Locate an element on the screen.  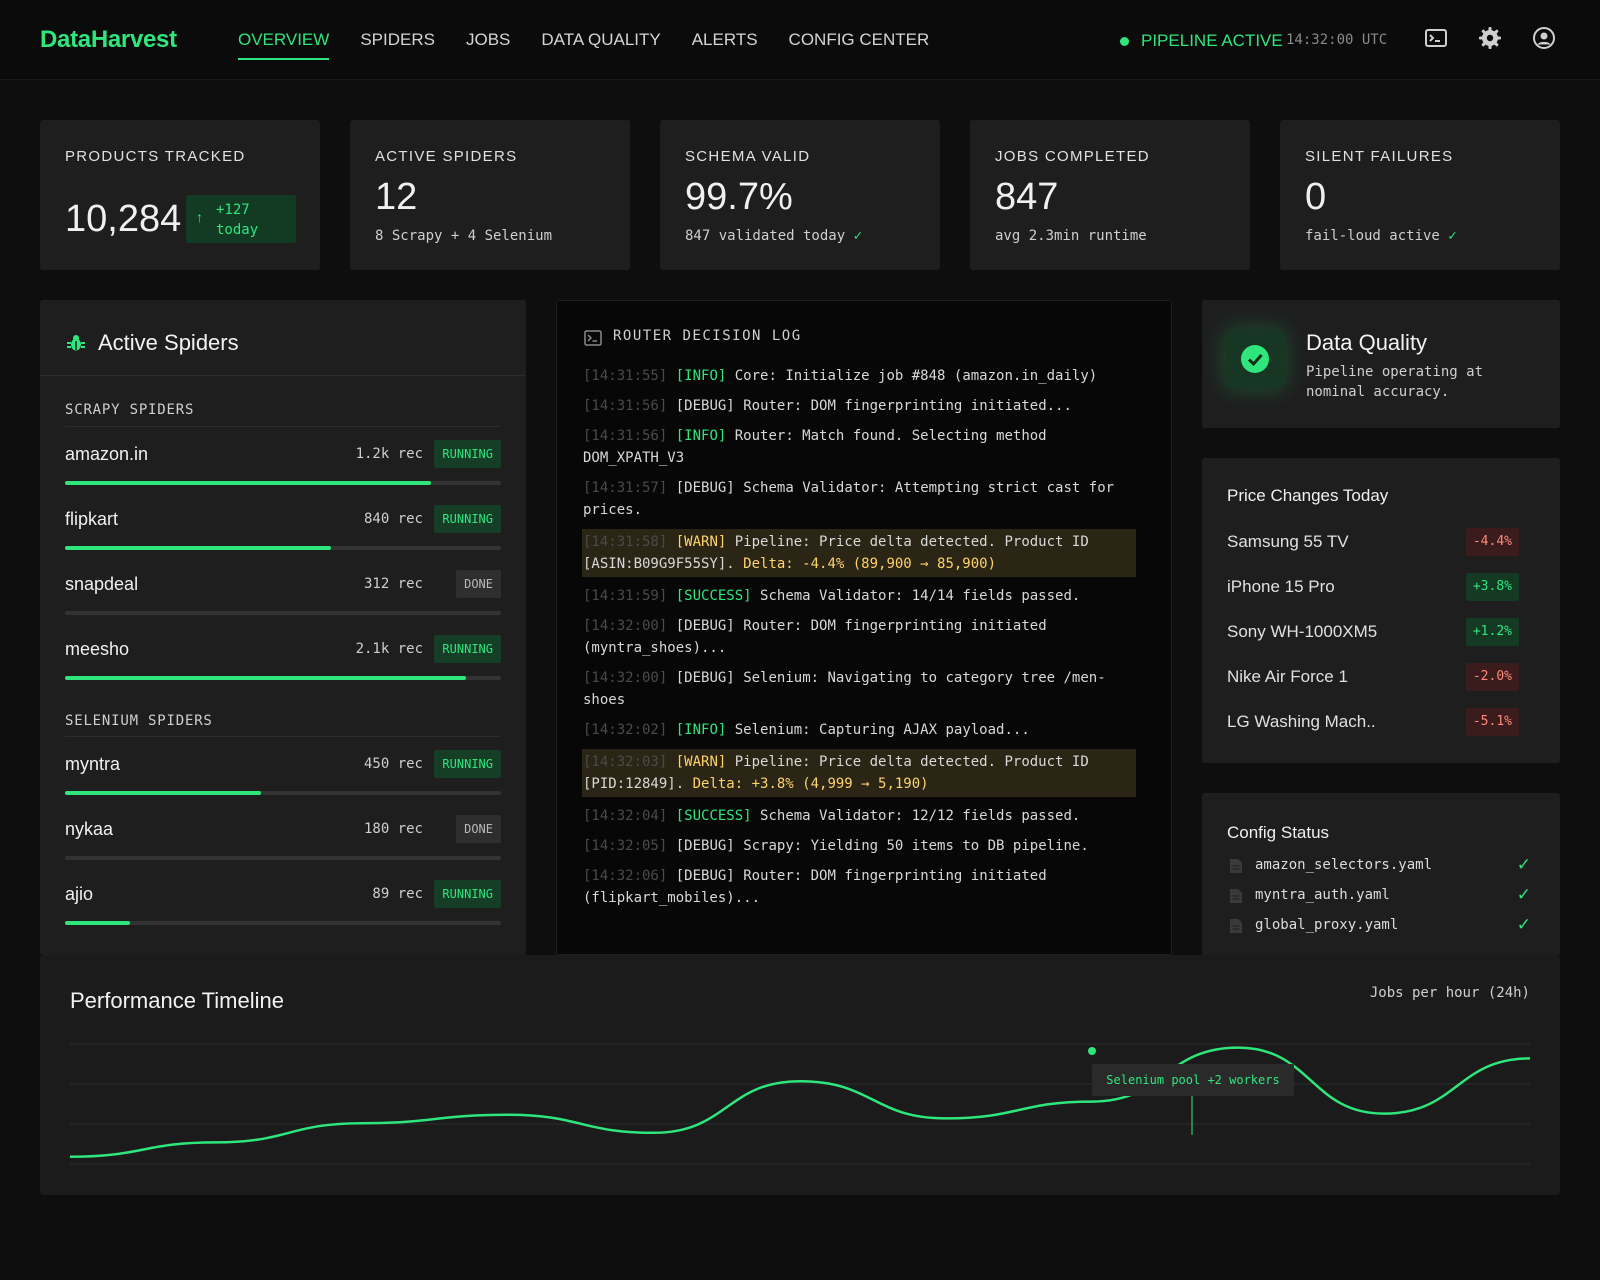
stat-label: JOBS COMPLETED is located at coordinates (1072, 156).